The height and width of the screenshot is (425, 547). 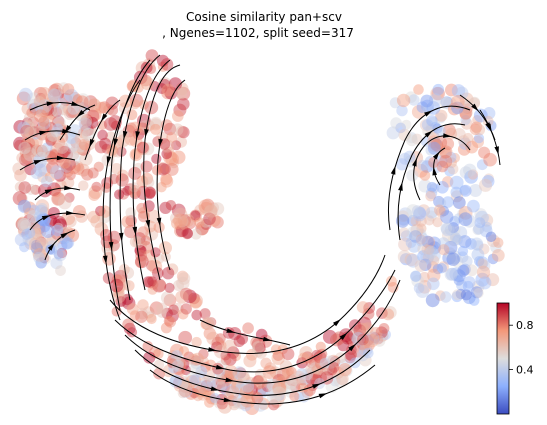 I want to click on colorbar-tick-label: 0.4, so click(x=525, y=370).